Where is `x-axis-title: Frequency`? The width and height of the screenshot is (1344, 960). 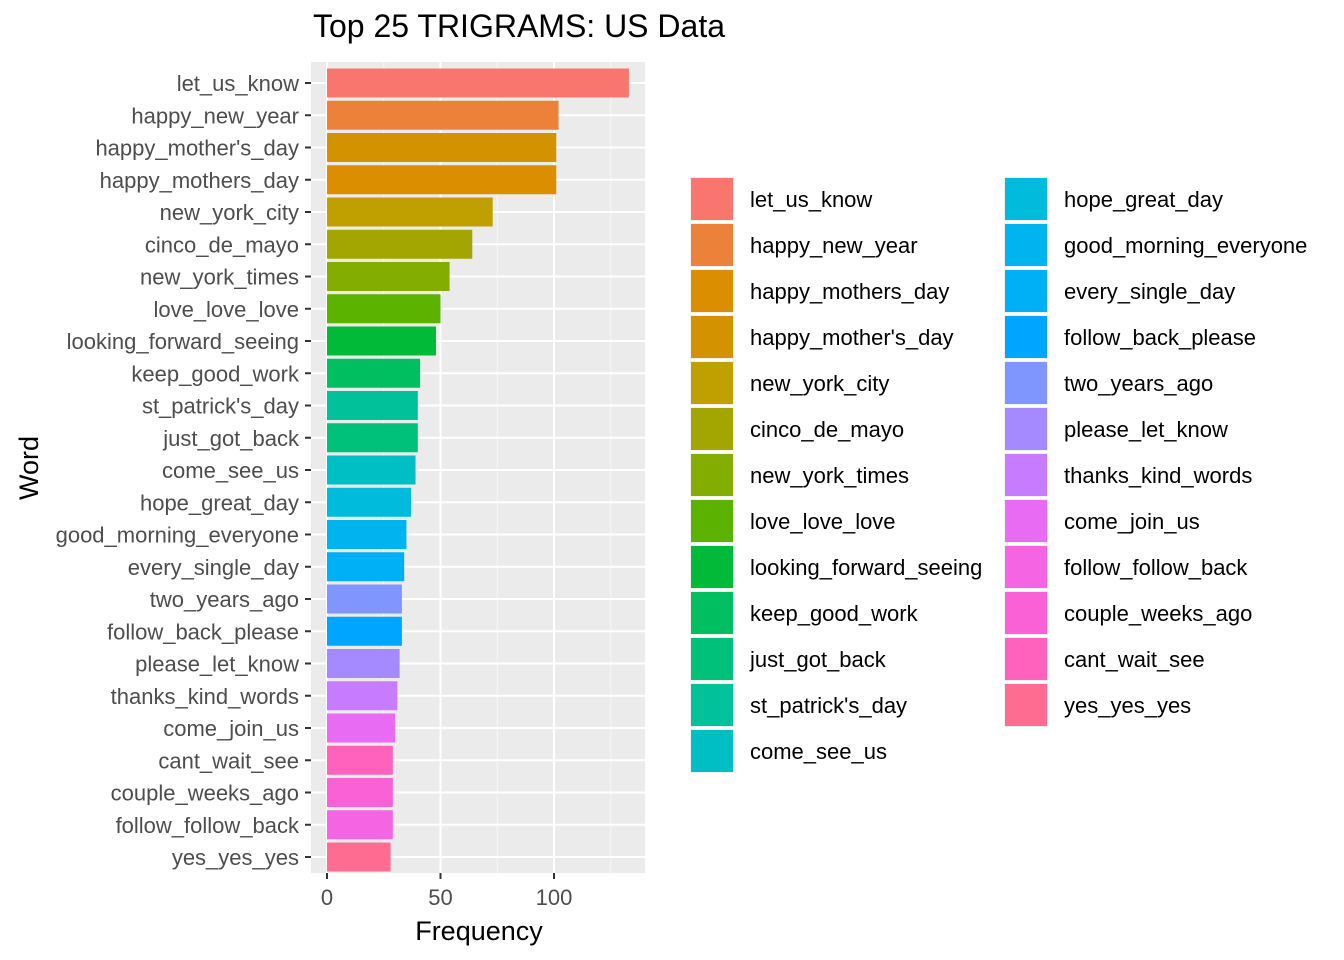
x-axis-title: Frequency is located at coordinates (479, 931).